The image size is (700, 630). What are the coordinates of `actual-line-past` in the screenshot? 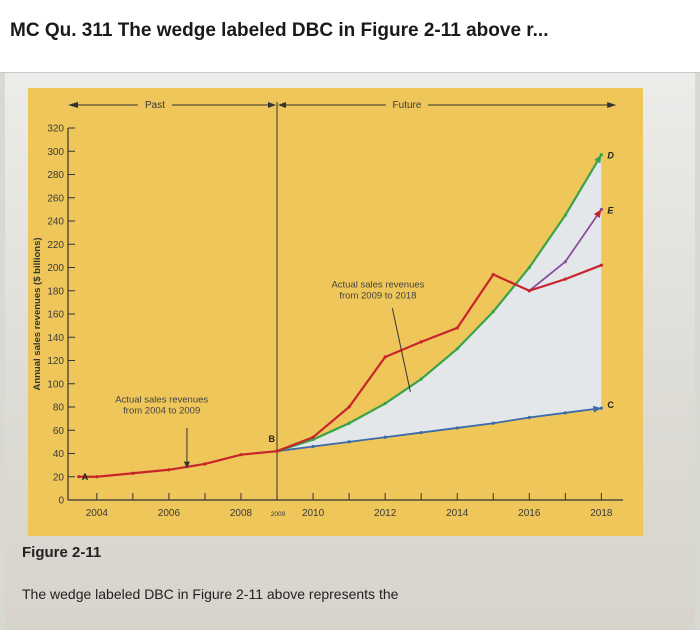 It's located at (178, 464).